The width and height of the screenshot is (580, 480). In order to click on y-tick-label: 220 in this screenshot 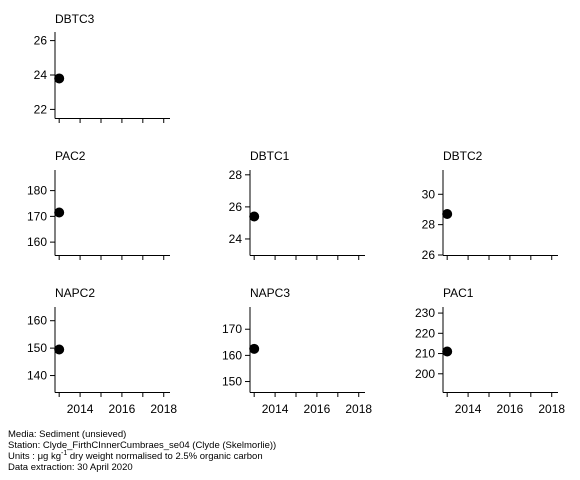, I will do `click(425, 333)`.